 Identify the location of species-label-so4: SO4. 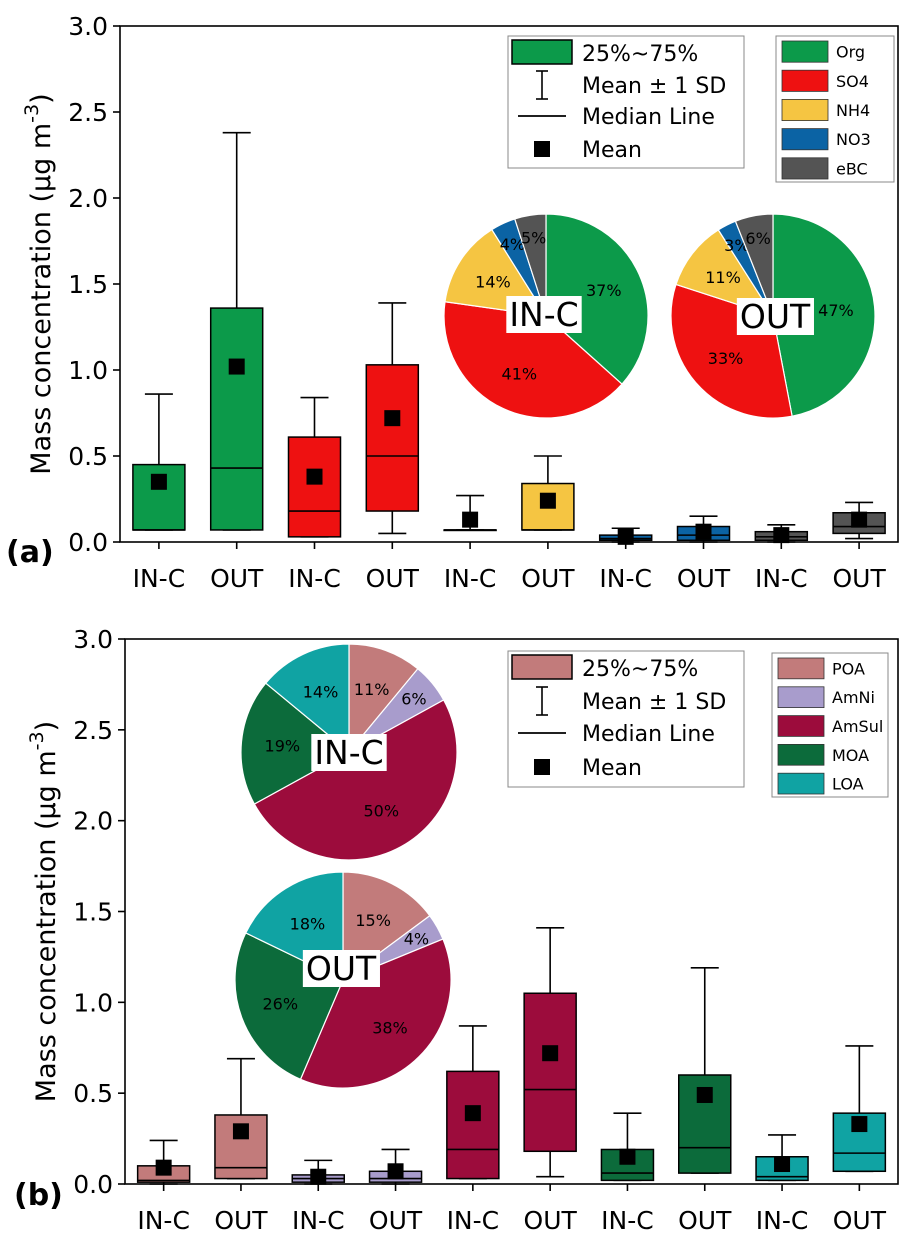
(852, 81).